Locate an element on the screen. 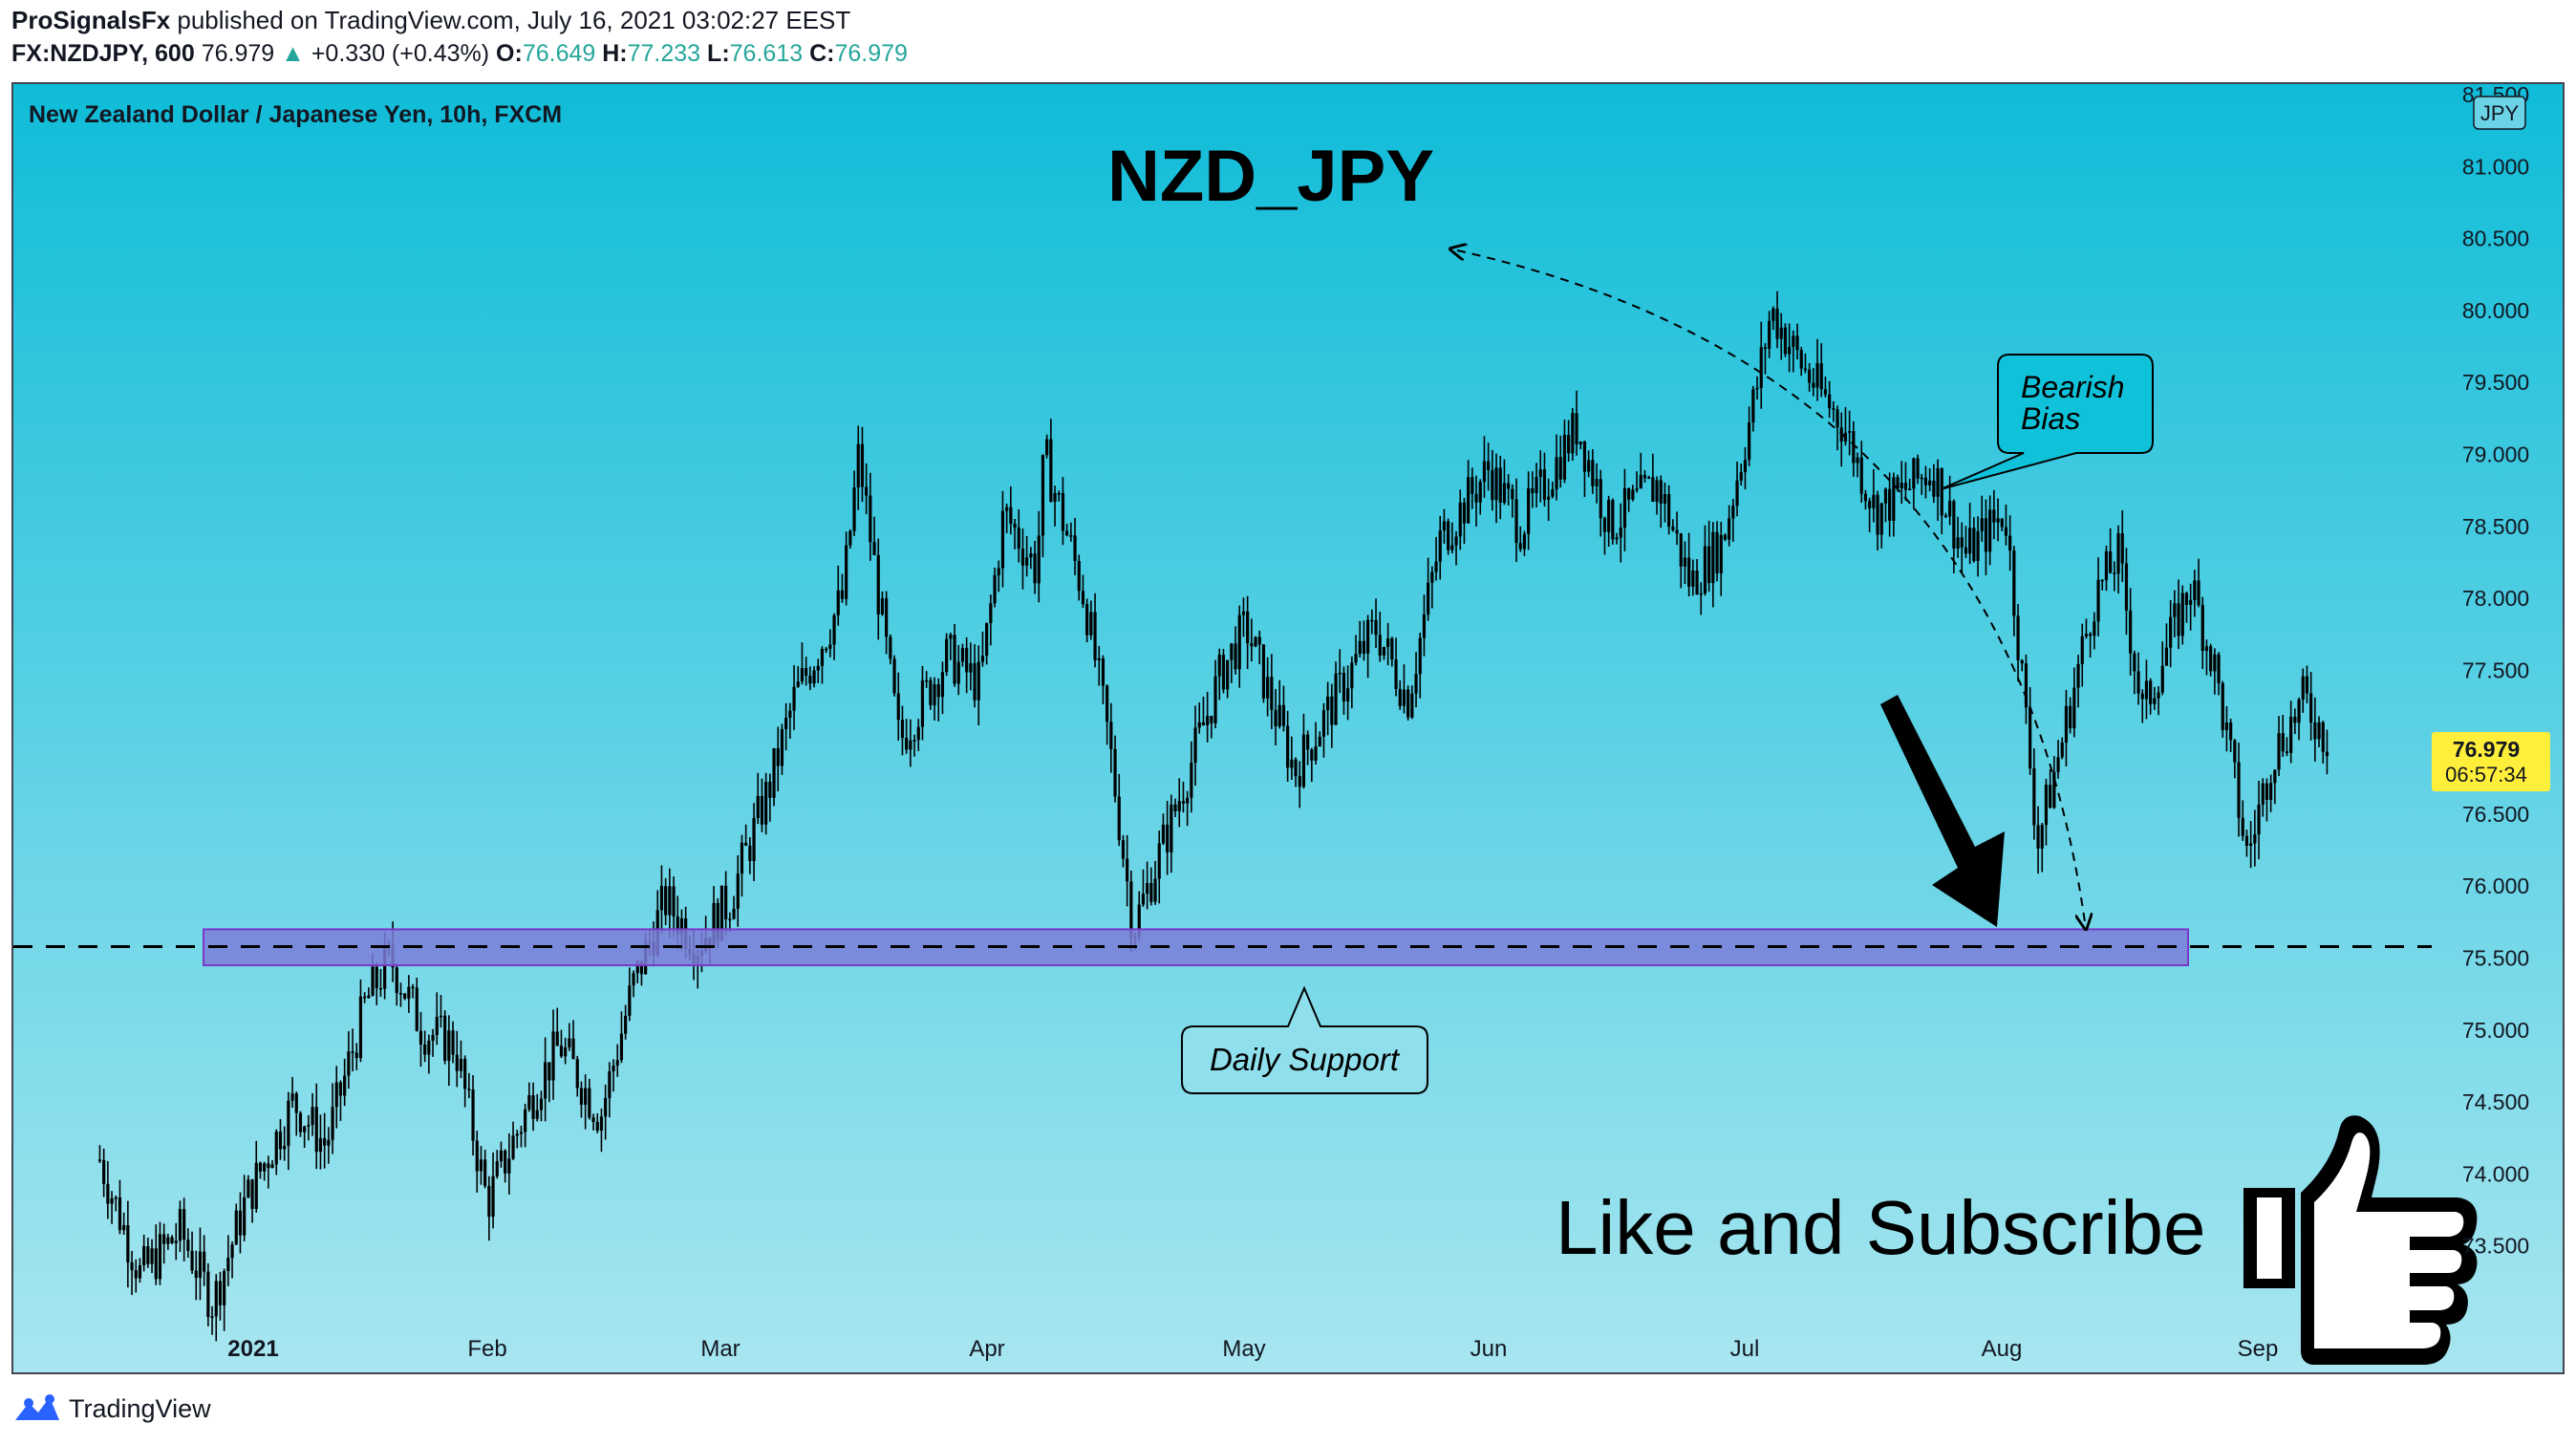 This screenshot has height=1445, width=2576. bearish-curve-arrow is located at coordinates (1771, 586).